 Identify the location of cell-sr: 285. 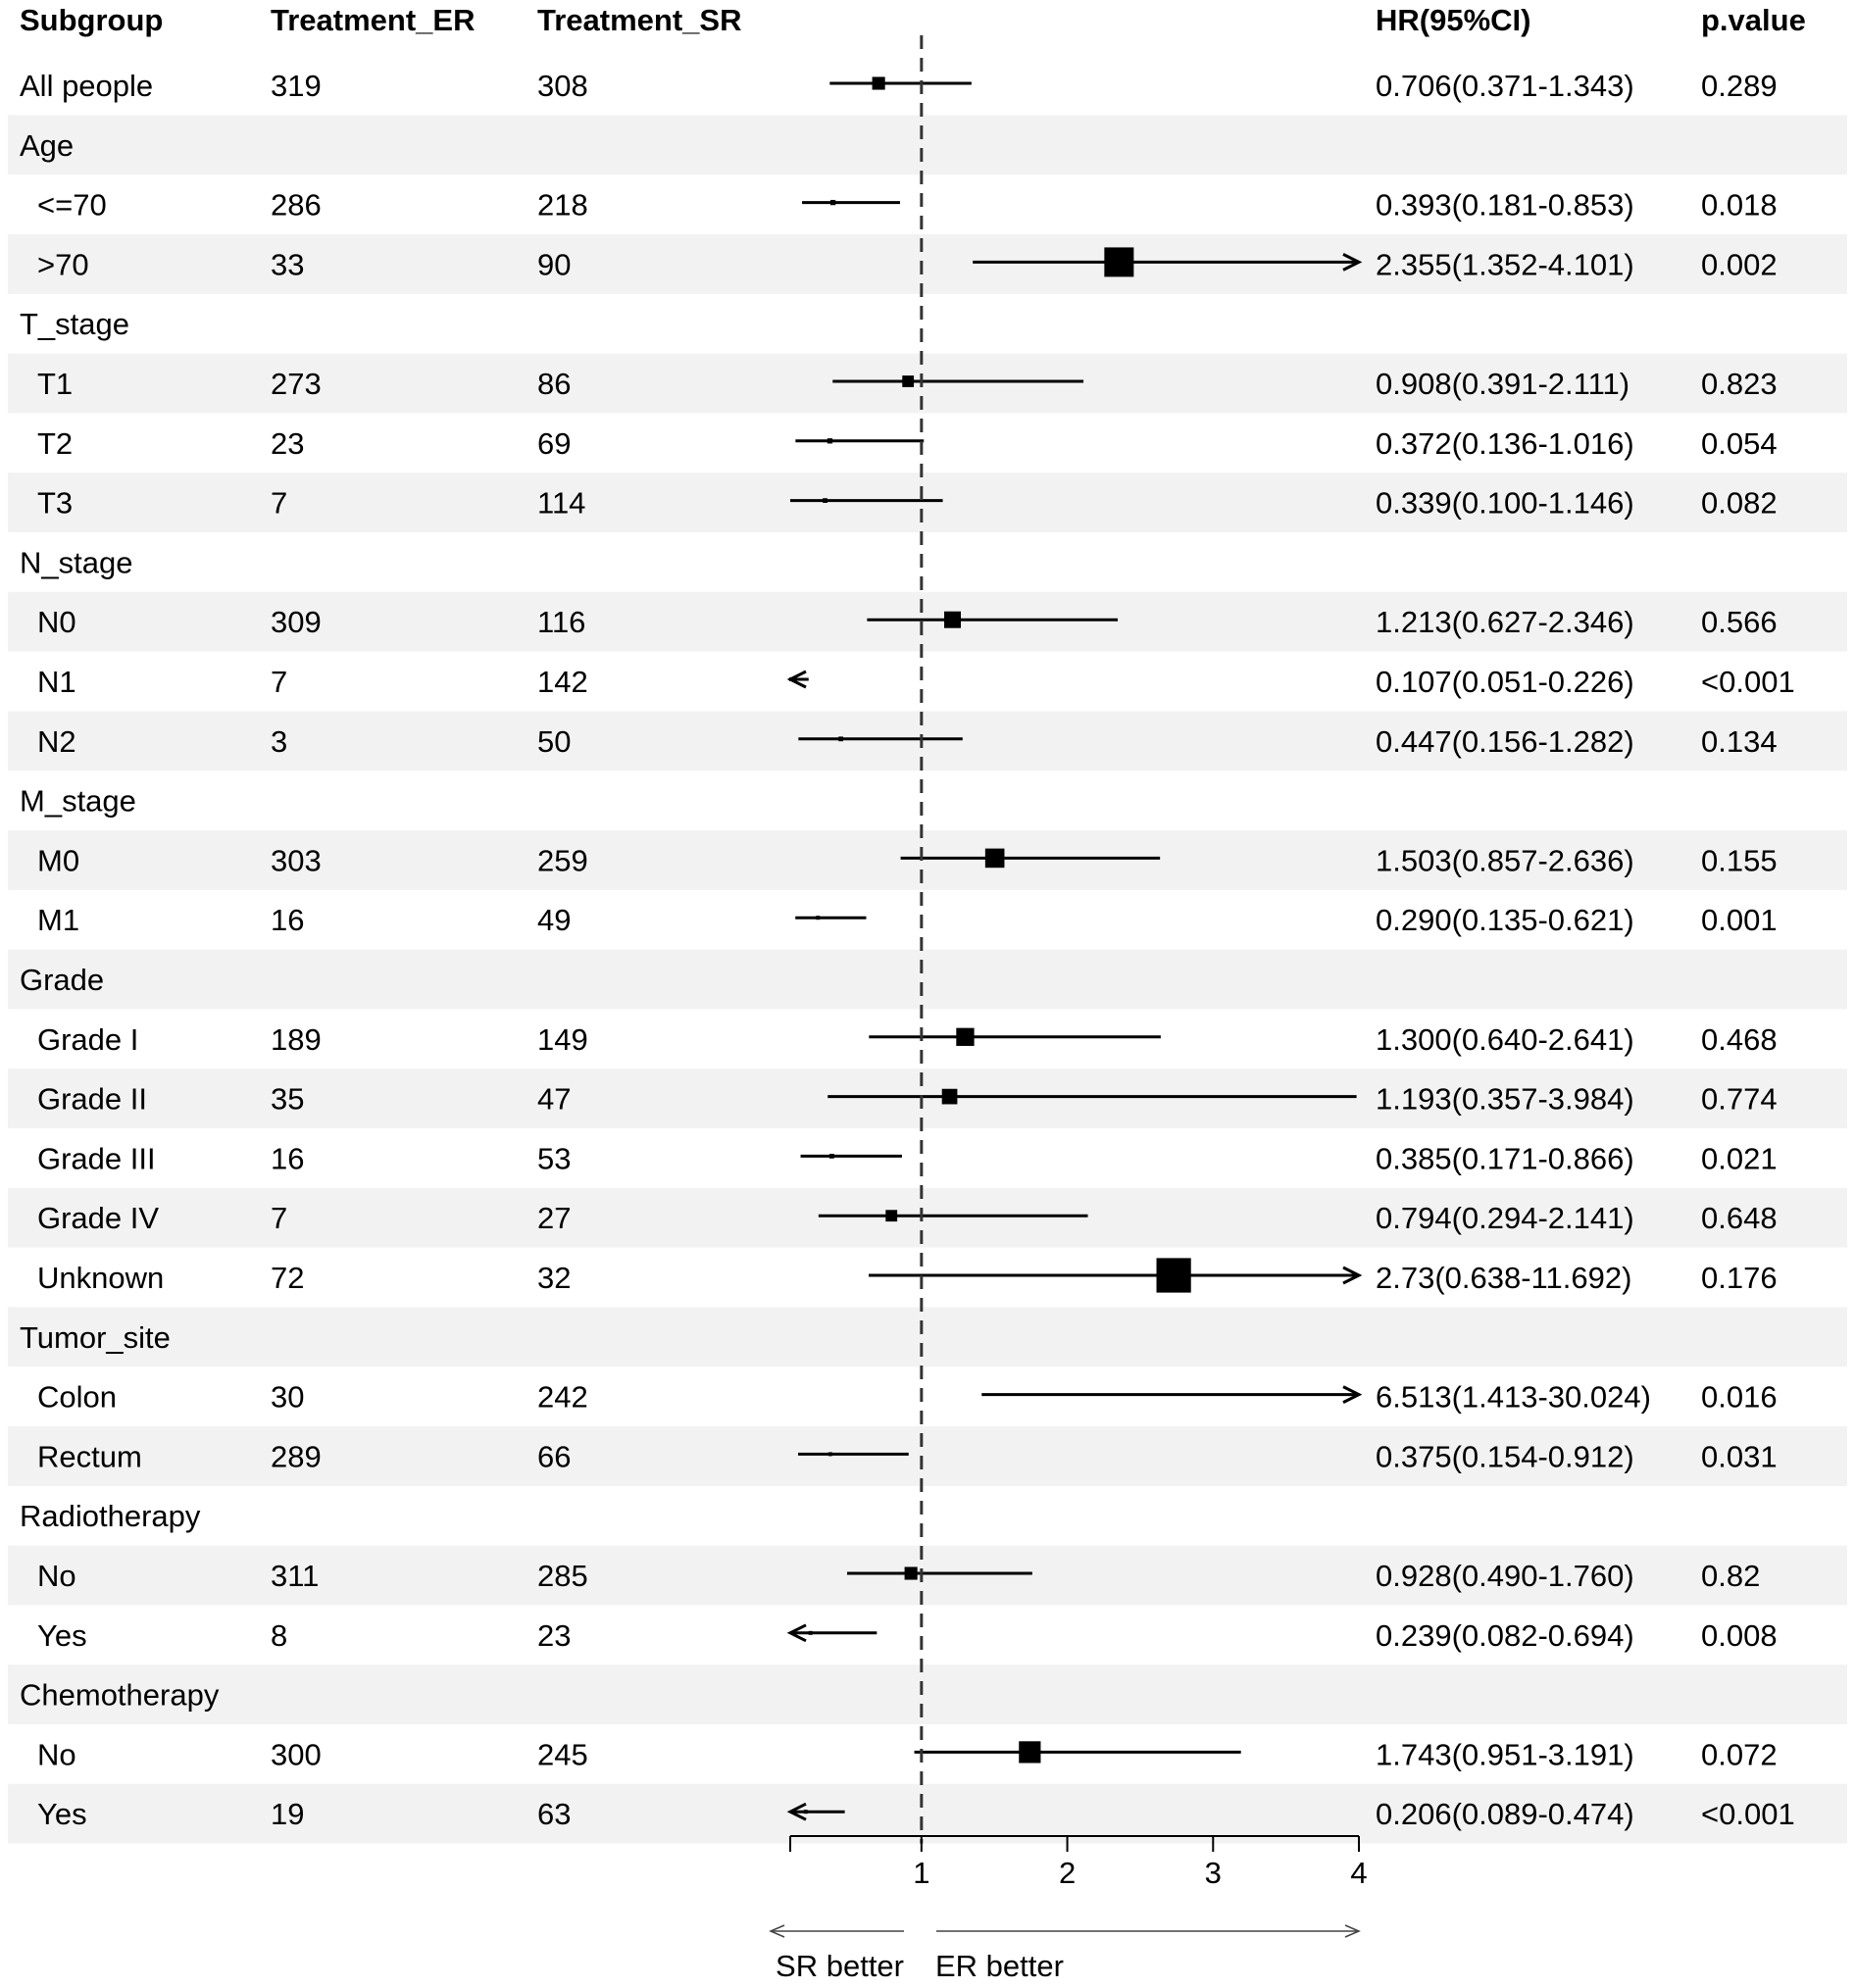
(562, 1576).